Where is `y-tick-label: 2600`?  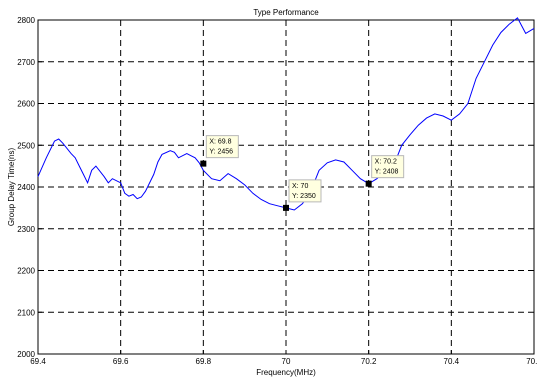
y-tick-label: 2600 is located at coordinates (26, 104).